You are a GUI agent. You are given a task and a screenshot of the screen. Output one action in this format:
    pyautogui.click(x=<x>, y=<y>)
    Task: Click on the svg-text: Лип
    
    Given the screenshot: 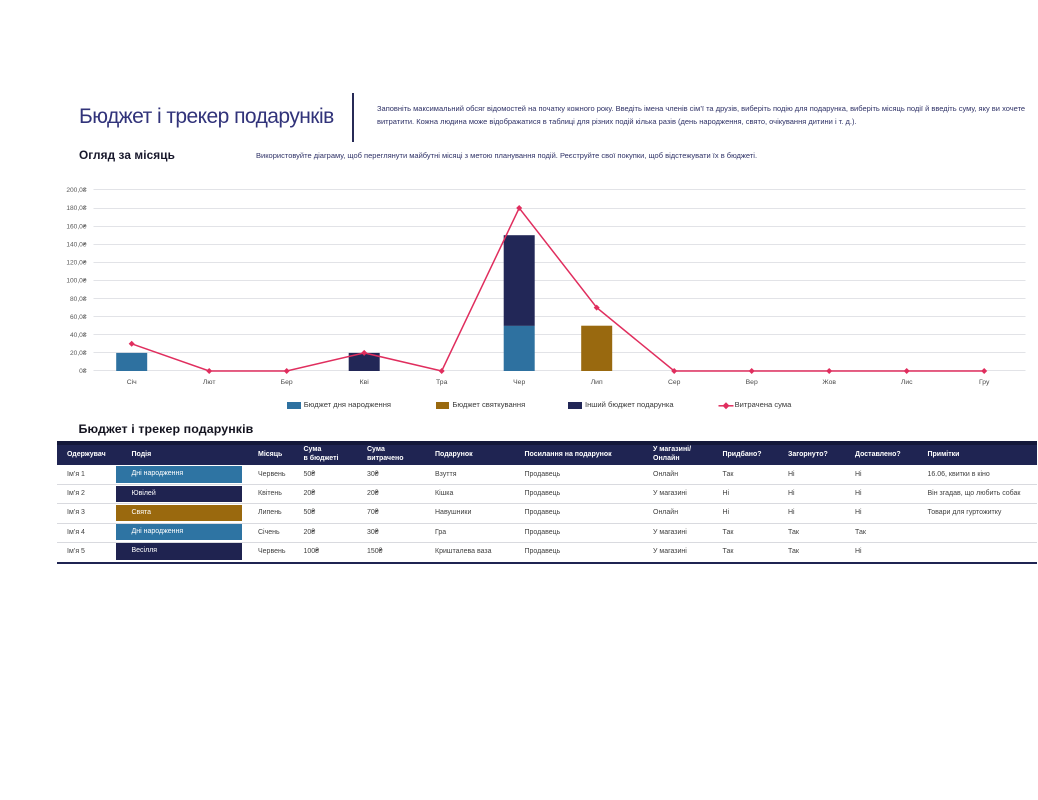 What is the action you would take?
    pyautogui.click(x=597, y=382)
    